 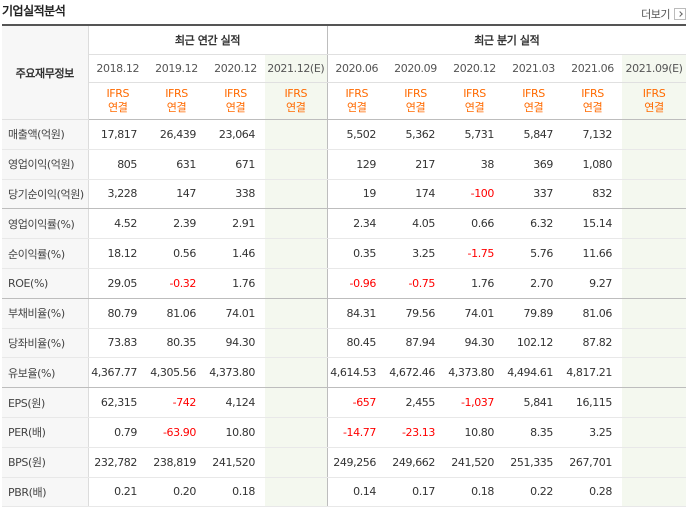 What do you see at coordinates (415, 283) in the screenshot?
I see `table-cell: -0.75` at bounding box center [415, 283].